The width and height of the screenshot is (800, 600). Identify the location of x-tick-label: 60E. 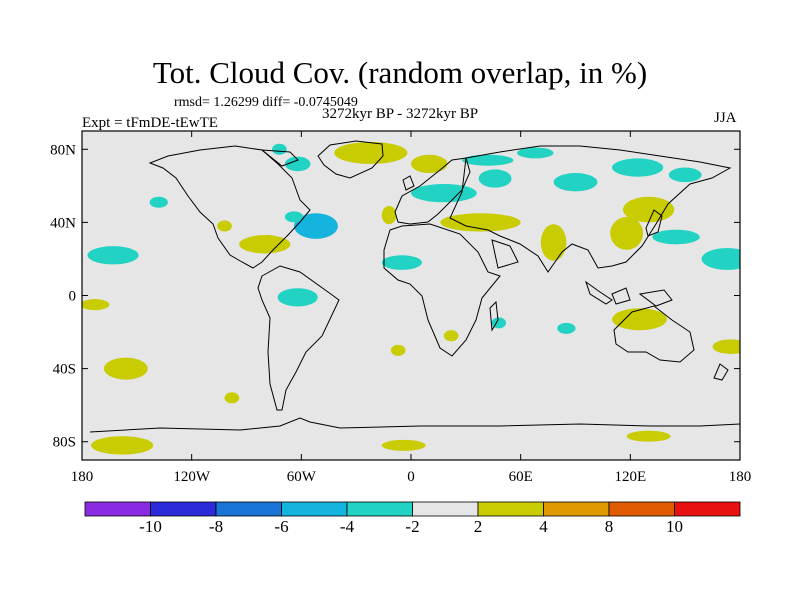
(521, 477).